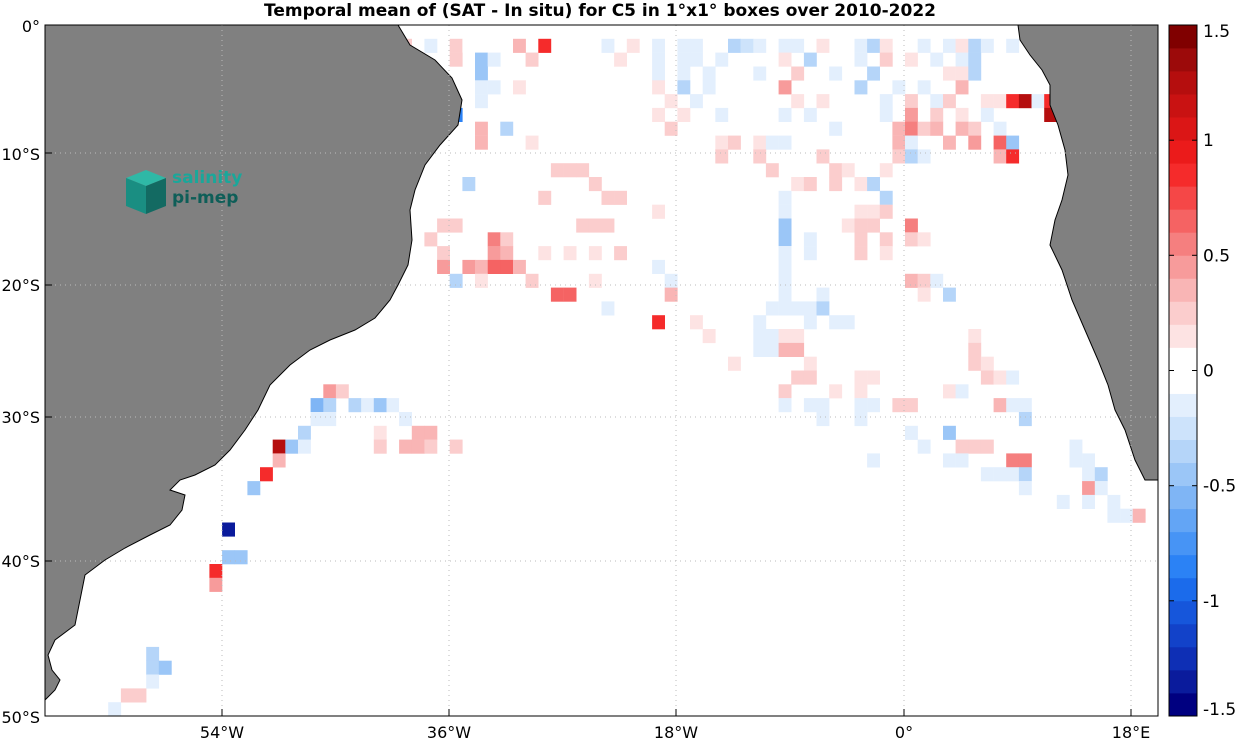 Image resolution: width=1239 pixels, height=740 pixels. What do you see at coordinates (205, 198) in the screenshot?
I see `logo-text-pimep: pi-mep` at bounding box center [205, 198].